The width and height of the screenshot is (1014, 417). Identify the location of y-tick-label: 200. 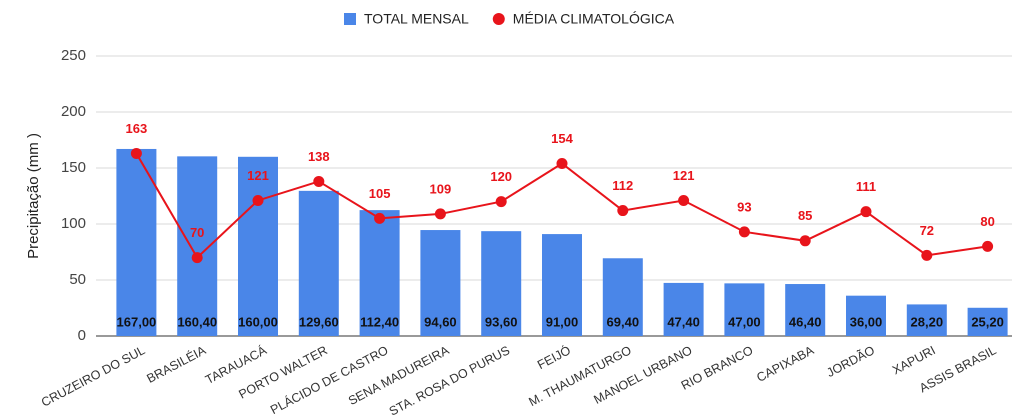
(73, 111).